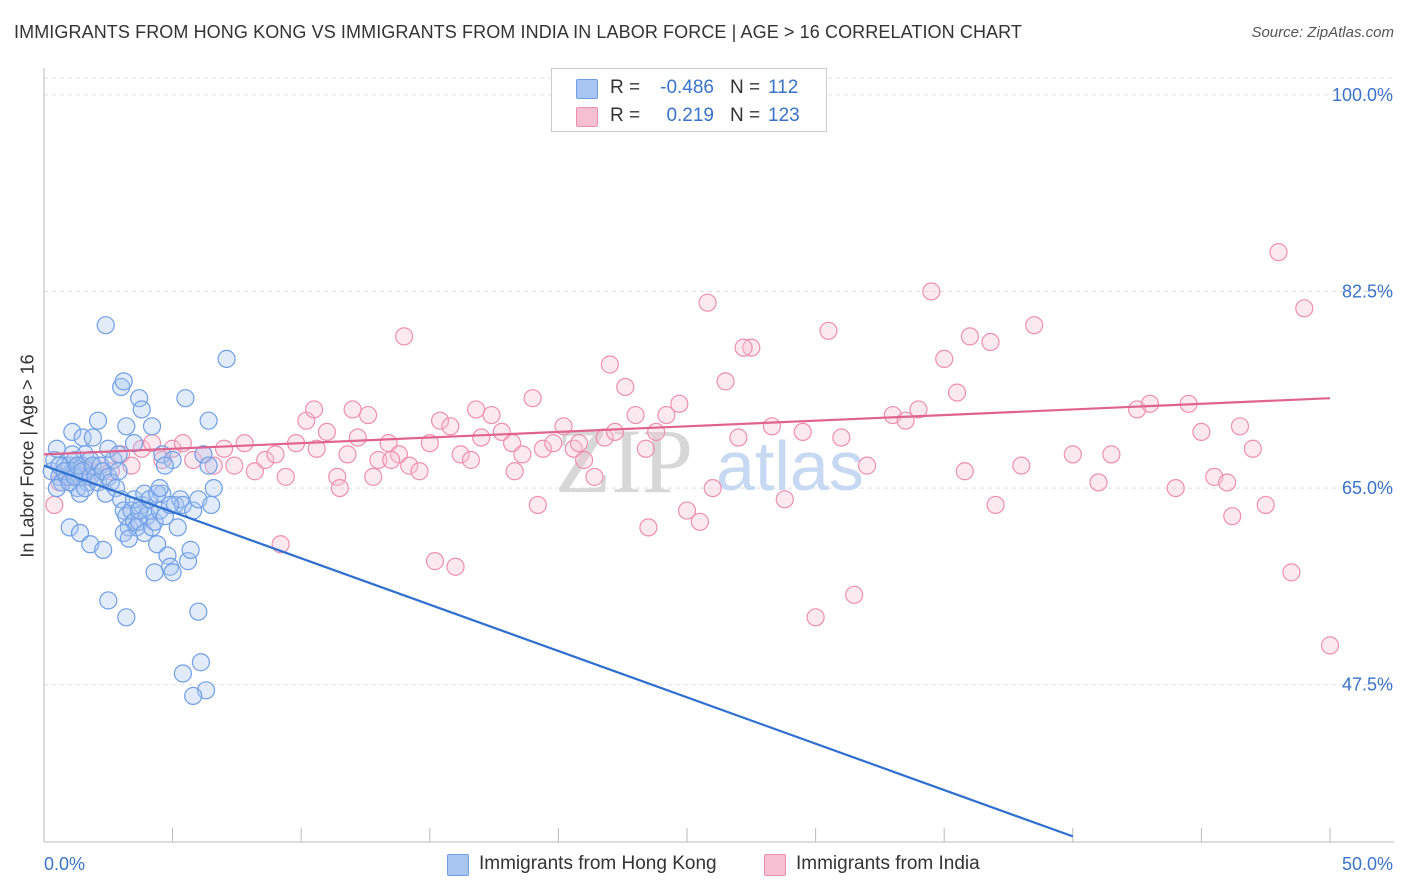 This screenshot has height=892, width=1406. Describe the element at coordinates (1322, 32) in the screenshot. I see `source-credit: Source: ZipAtlas.com` at that location.